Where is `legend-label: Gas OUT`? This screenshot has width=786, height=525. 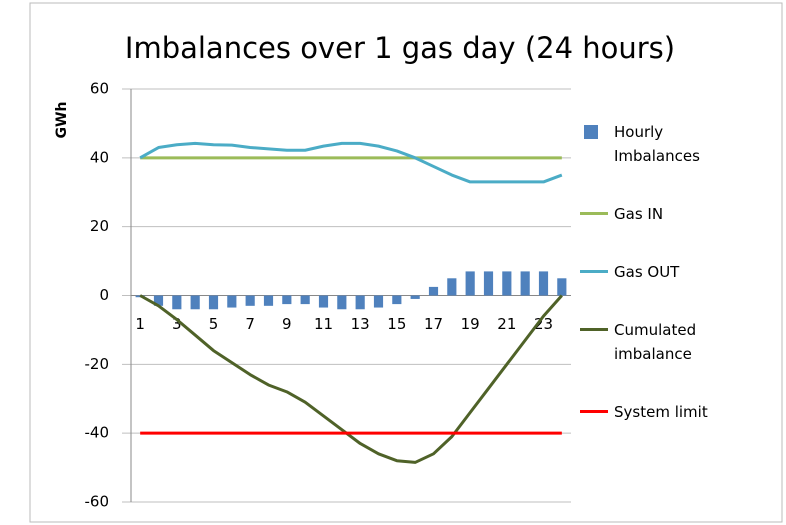
legend-label: Gas OUT is located at coordinates (647, 272).